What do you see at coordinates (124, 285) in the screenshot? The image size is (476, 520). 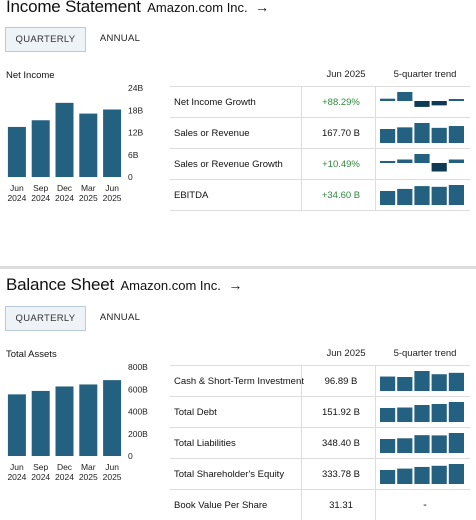 I see `balance-sheet-title: Balance Sheet Amazon.com Inc. →` at bounding box center [124, 285].